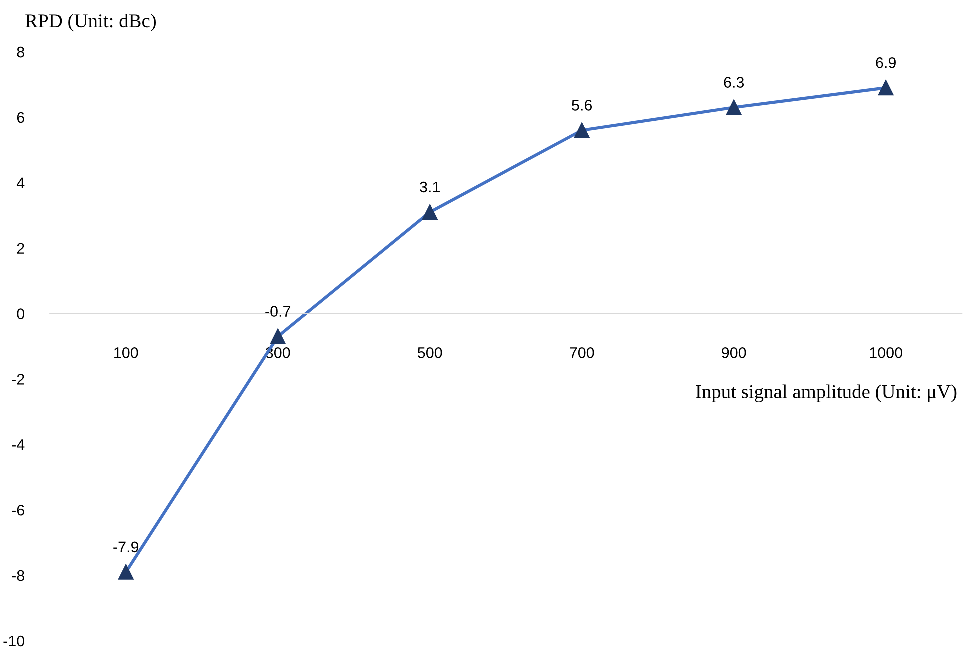 This screenshot has height=651, width=964. What do you see at coordinates (20, 118) in the screenshot?
I see `y-tick-label: 6` at bounding box center [20, 118].